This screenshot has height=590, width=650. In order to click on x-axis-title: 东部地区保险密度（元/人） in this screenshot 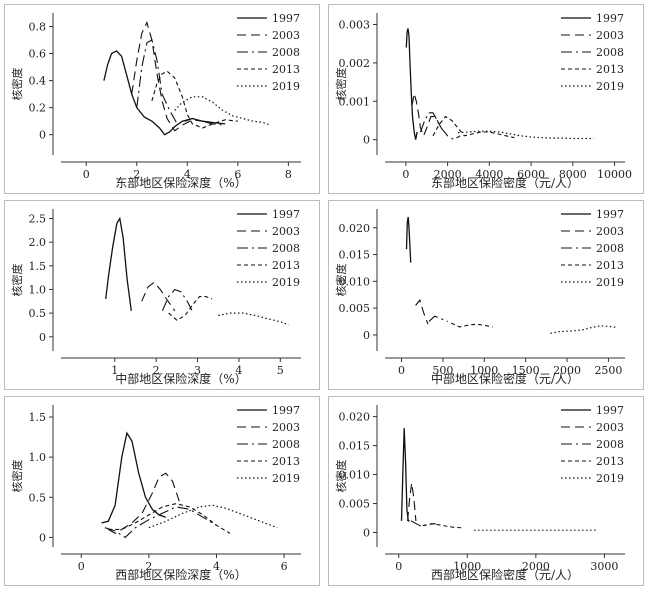, I will do `click(505, 182)`.